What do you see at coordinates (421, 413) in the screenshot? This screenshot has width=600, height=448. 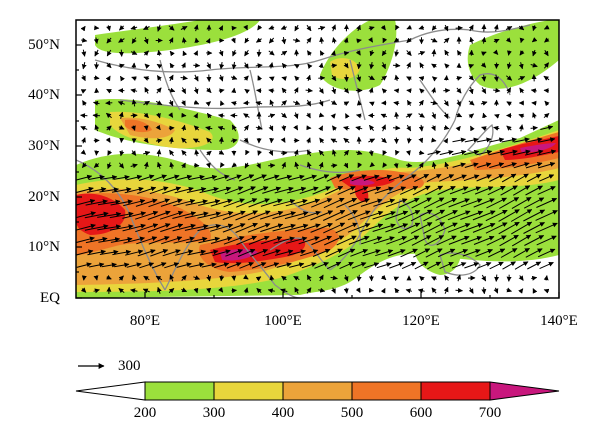 I see `colorbar-label-600: 600` at bounding box center [421, 413].